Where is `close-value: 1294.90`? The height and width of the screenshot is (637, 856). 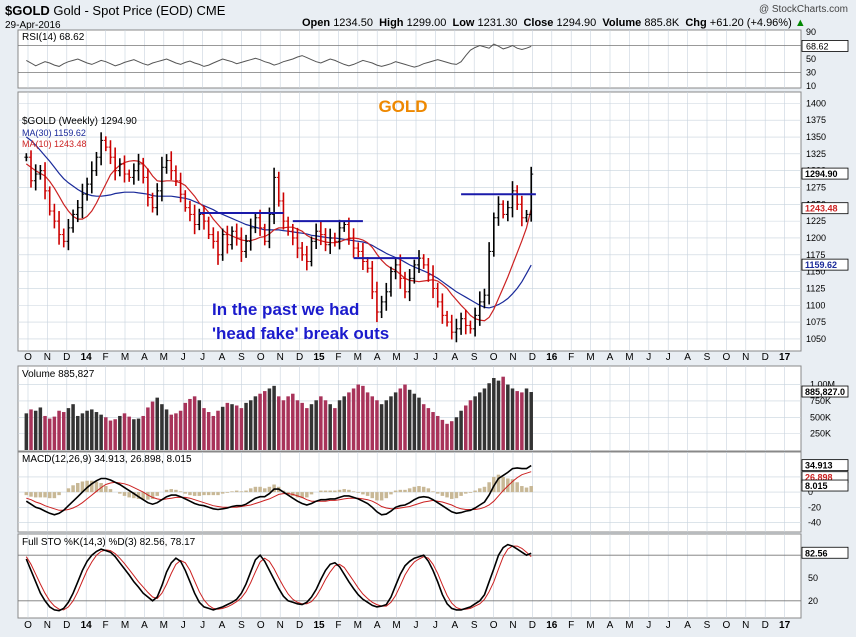
close-value: 1294.90 is located at coordinates (576, 23).